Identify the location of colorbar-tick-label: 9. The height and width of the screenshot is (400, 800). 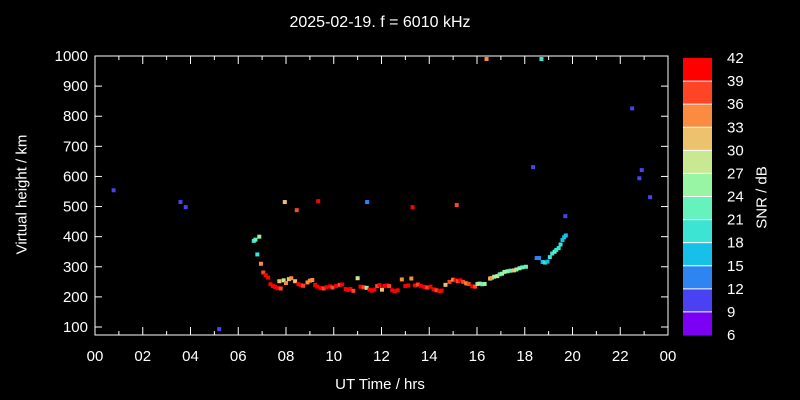
(731, 312).